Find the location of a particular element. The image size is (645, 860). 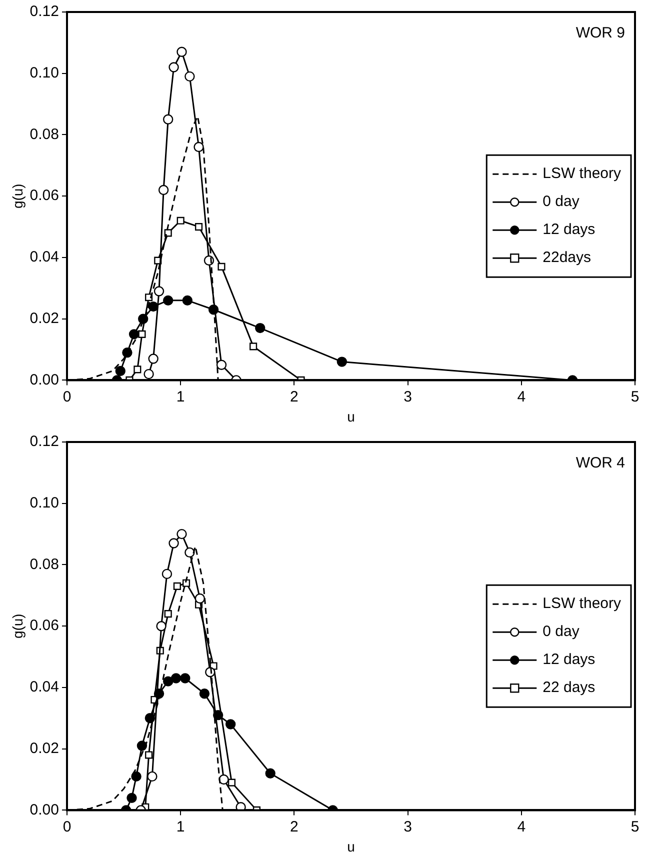

legend-label: 22 days is located at coordinates (569, 687).